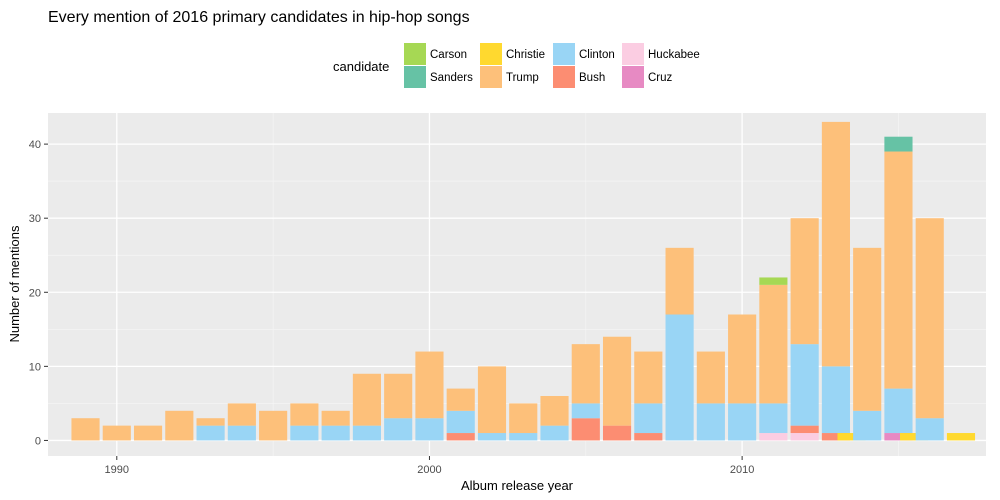 This screenshot has width=1000, height=500. Describe the element at coordinates (116, 433) in the screenshot. I see `bar-trump-1990` at that location.